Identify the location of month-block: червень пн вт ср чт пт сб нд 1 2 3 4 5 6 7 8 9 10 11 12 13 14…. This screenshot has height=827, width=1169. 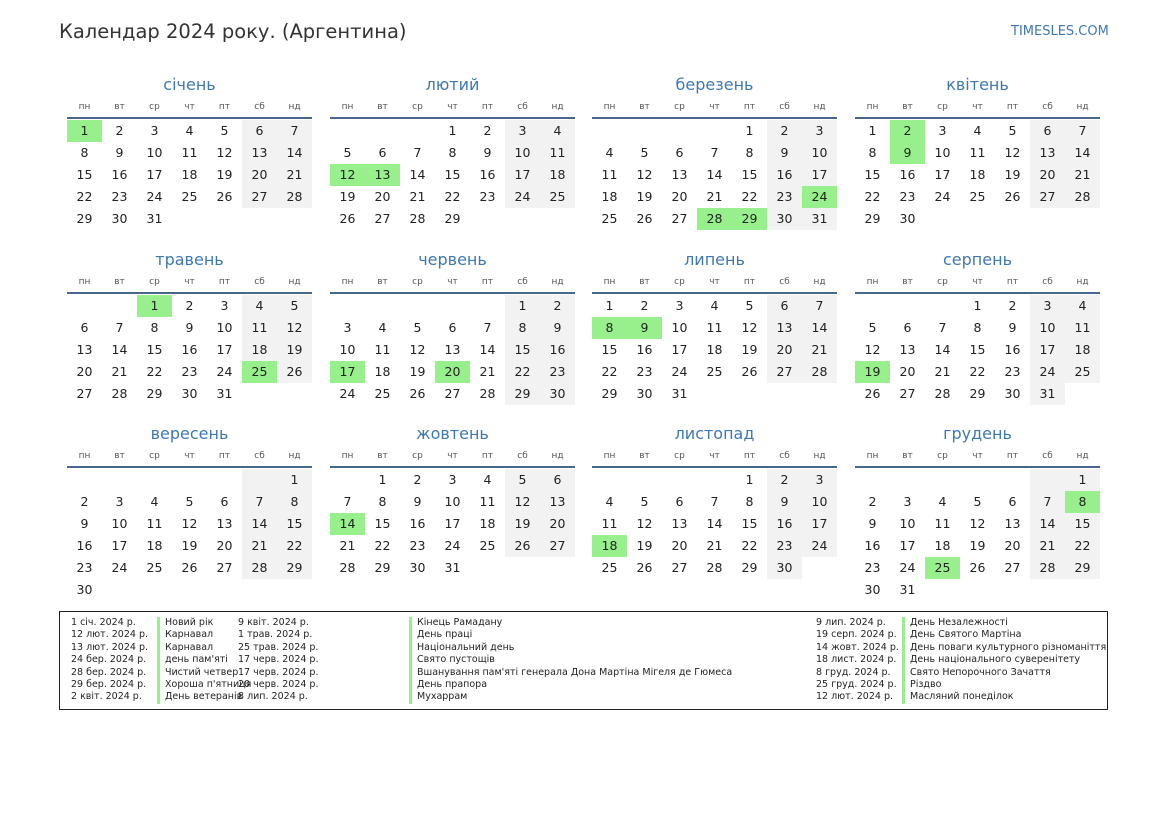
(452, 326).